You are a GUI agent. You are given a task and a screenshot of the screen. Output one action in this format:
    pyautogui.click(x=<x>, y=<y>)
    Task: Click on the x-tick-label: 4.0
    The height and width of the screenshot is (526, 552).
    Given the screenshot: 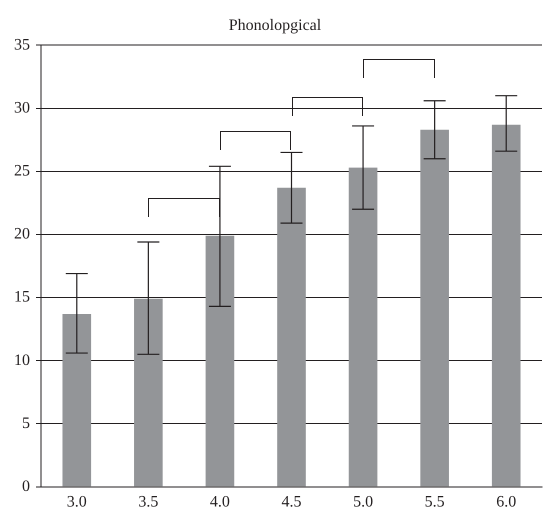 What is the action you would take?
    pyautogui.click(x=220, y=502)
    